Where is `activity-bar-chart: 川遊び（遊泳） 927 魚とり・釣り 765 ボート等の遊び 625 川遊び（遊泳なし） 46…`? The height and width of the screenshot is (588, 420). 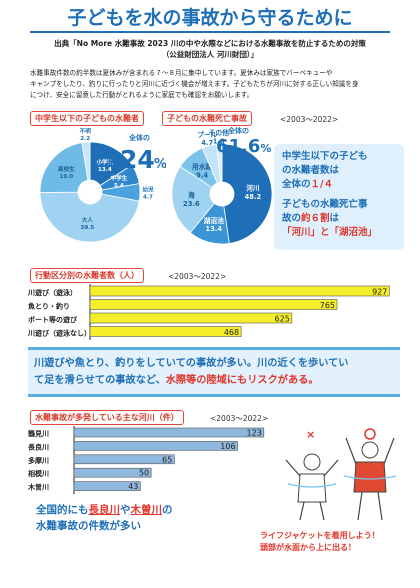
activity-bar-chart: 川遊び（遊泳） 927 魚とり・釣り 765 ボート等の遊び 625 川遊び（遊泳なし） 46… is located at coordinates (208, 312).